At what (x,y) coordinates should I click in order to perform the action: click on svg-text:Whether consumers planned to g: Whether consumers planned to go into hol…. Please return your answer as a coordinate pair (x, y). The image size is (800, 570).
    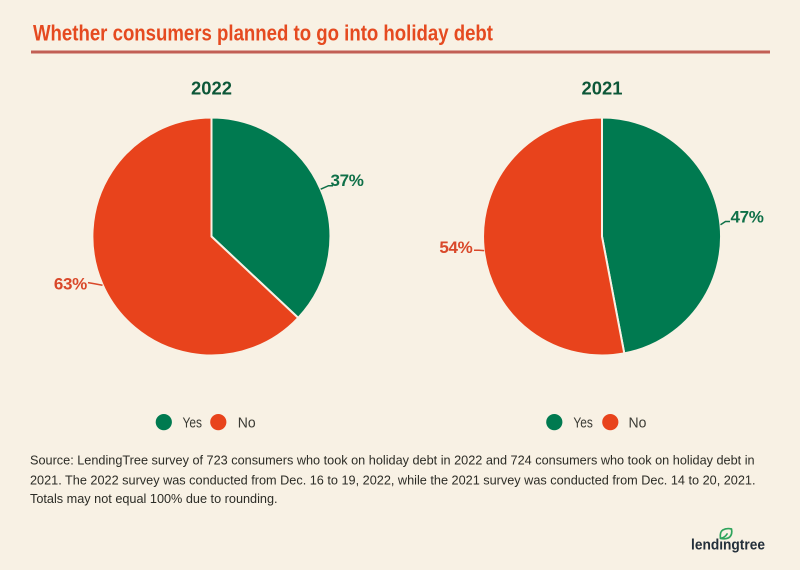
    Looking at the image, I should click on (263, 33).